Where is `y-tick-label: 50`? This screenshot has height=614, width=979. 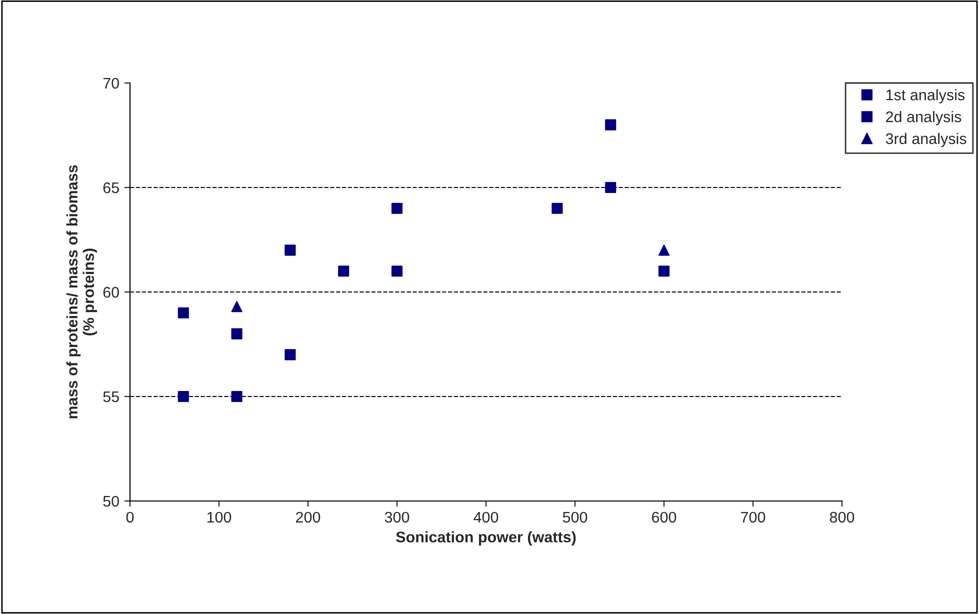
y-tick-label: 50 is located at coordinates (111, 501).